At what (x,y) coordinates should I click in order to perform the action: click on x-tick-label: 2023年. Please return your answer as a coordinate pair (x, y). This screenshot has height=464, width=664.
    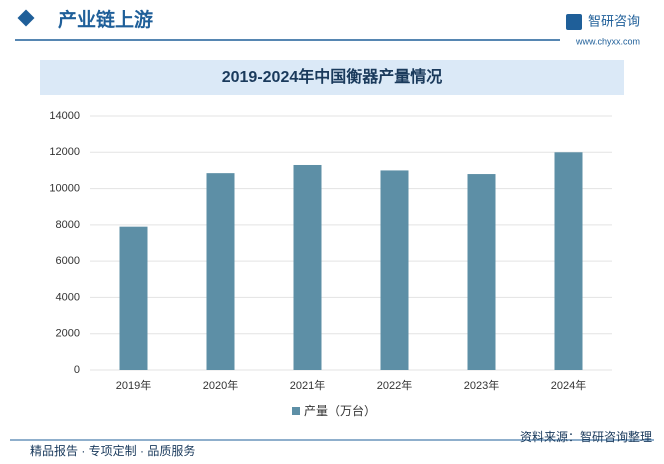
    Looking at the image, I should click on (481, 385).